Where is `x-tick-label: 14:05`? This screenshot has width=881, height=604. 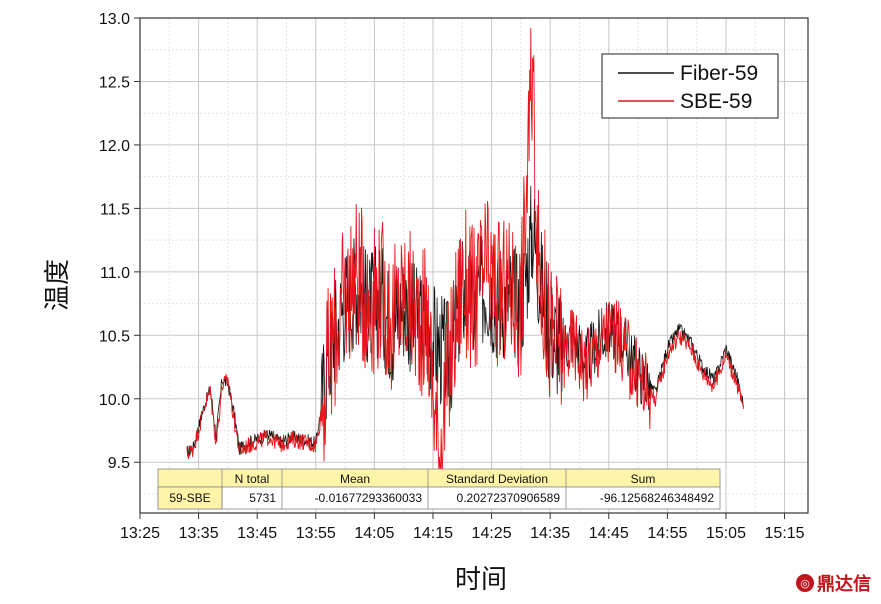 x-tick-label: 14:05 is located at coordinates (374, 533).